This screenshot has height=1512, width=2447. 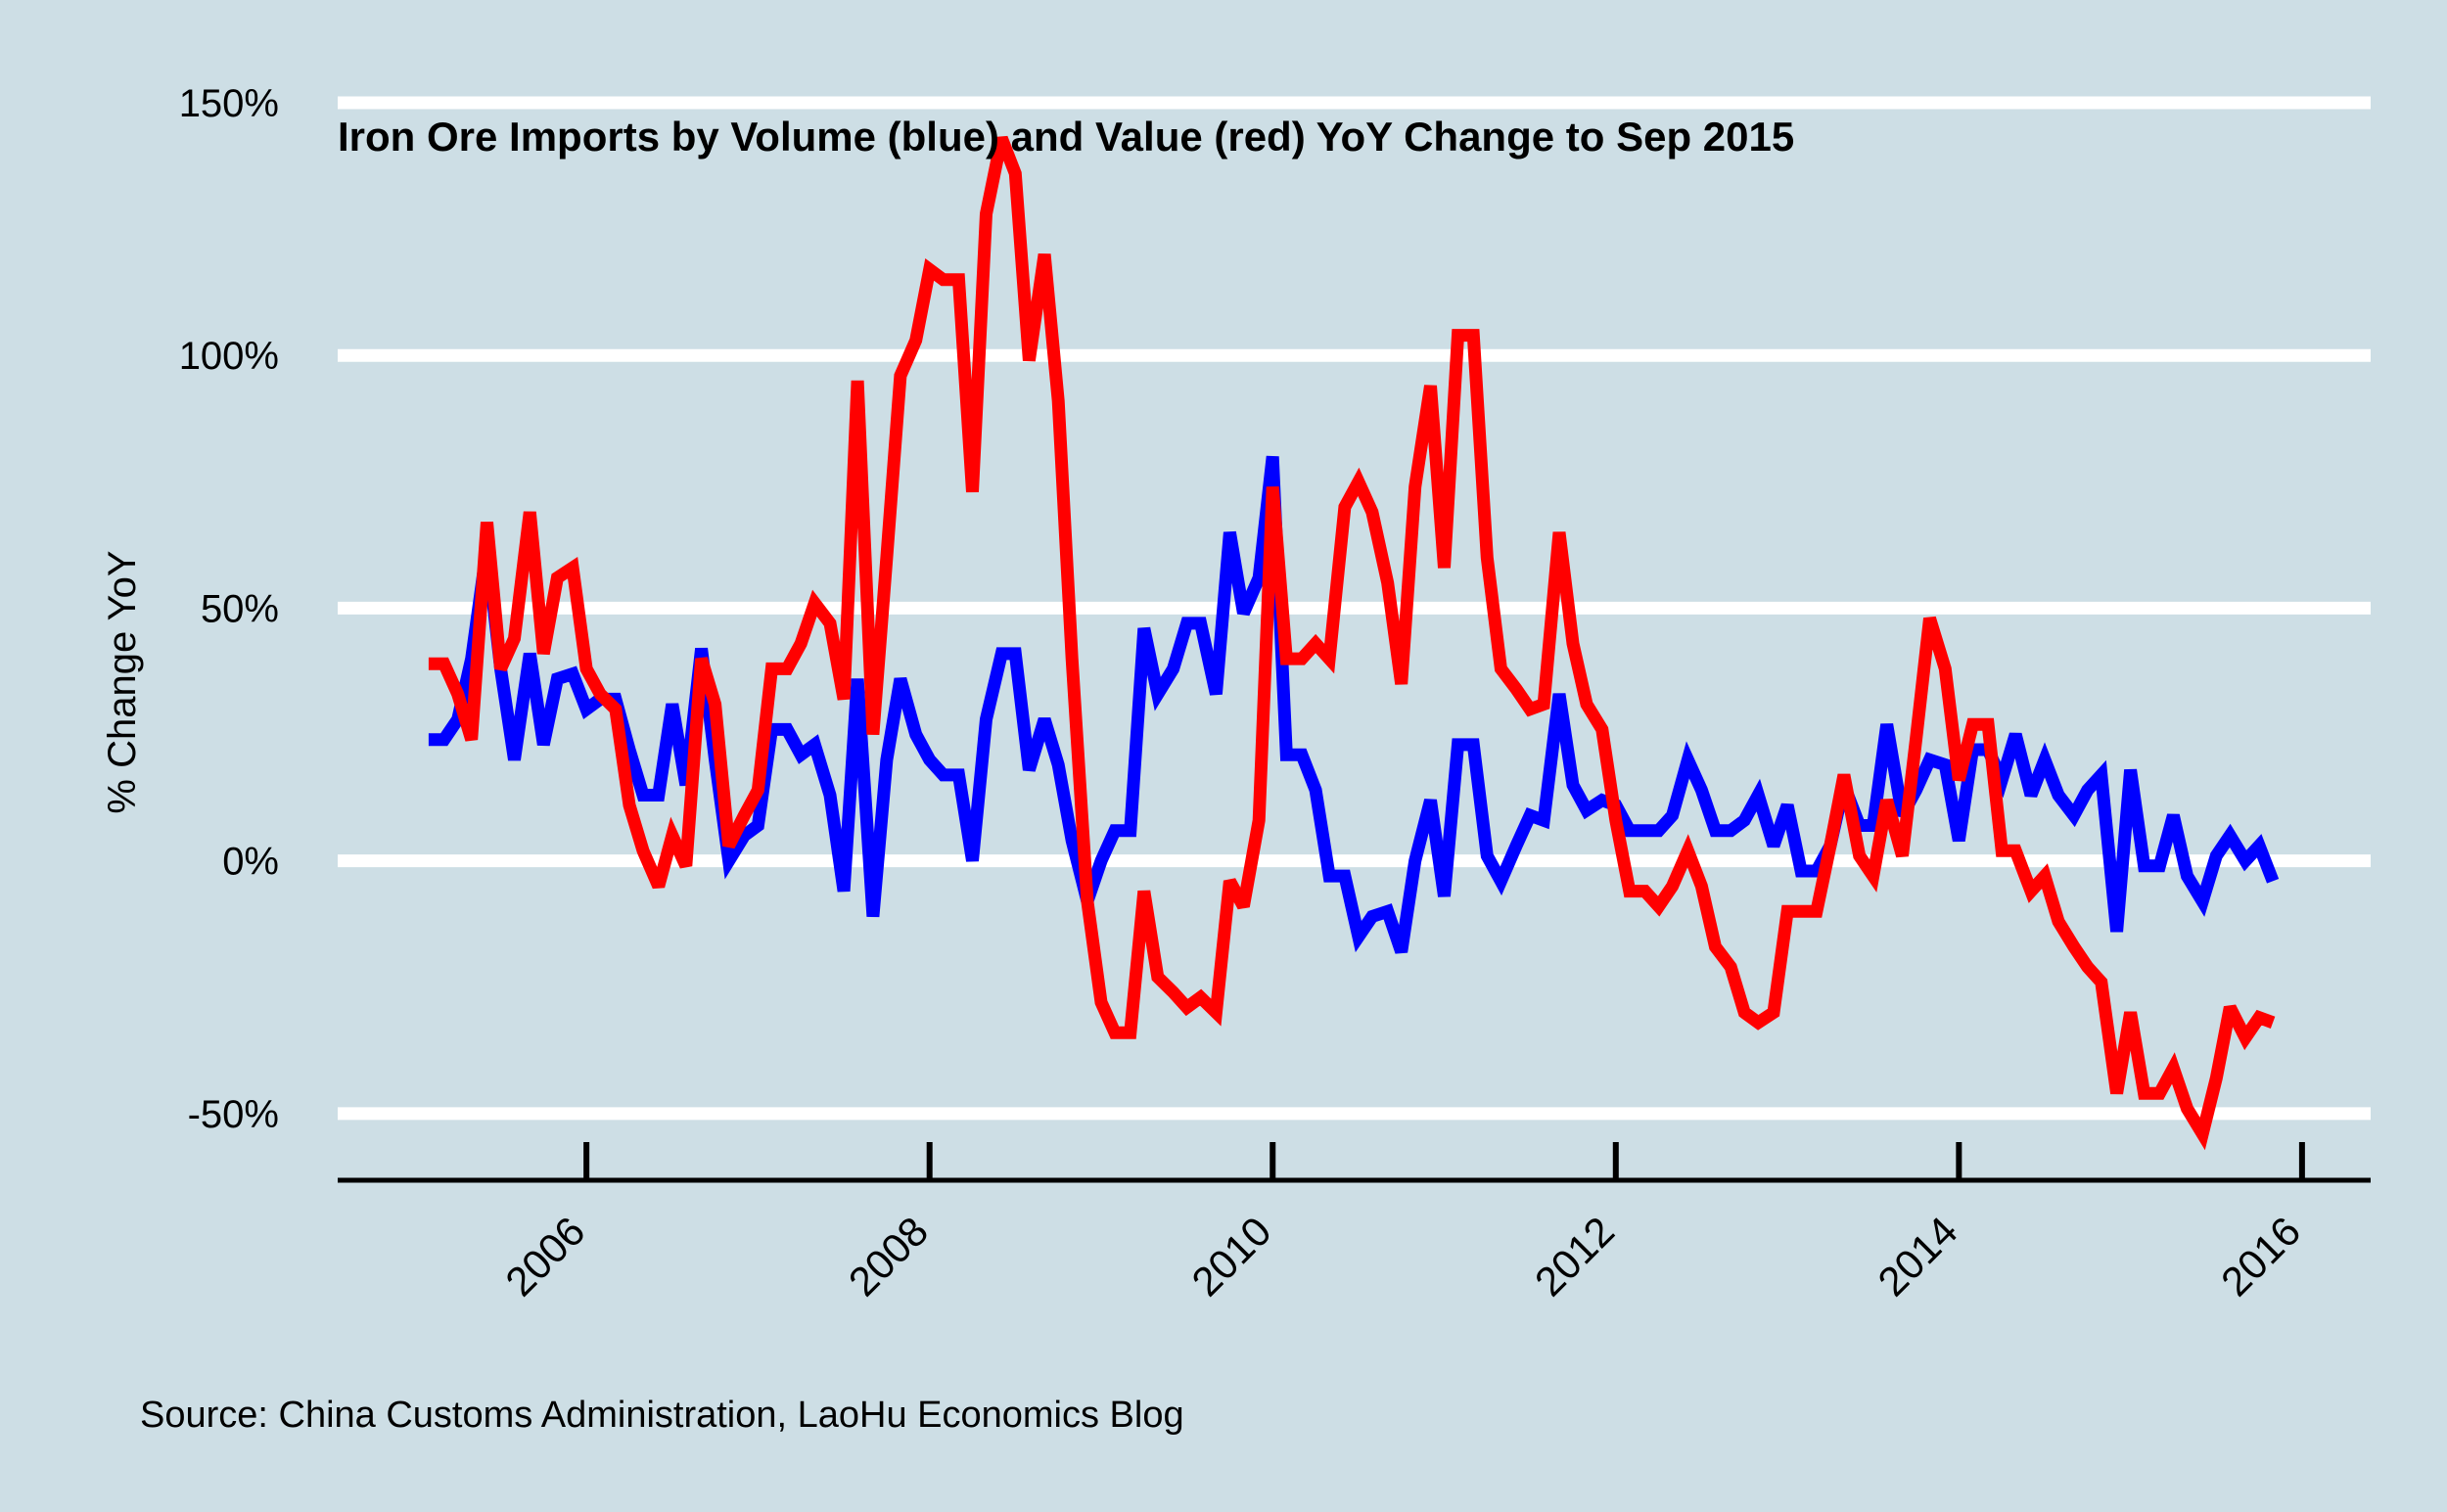 I want to click on x-tick-label: 2010, so click(x=1230, y=1256).